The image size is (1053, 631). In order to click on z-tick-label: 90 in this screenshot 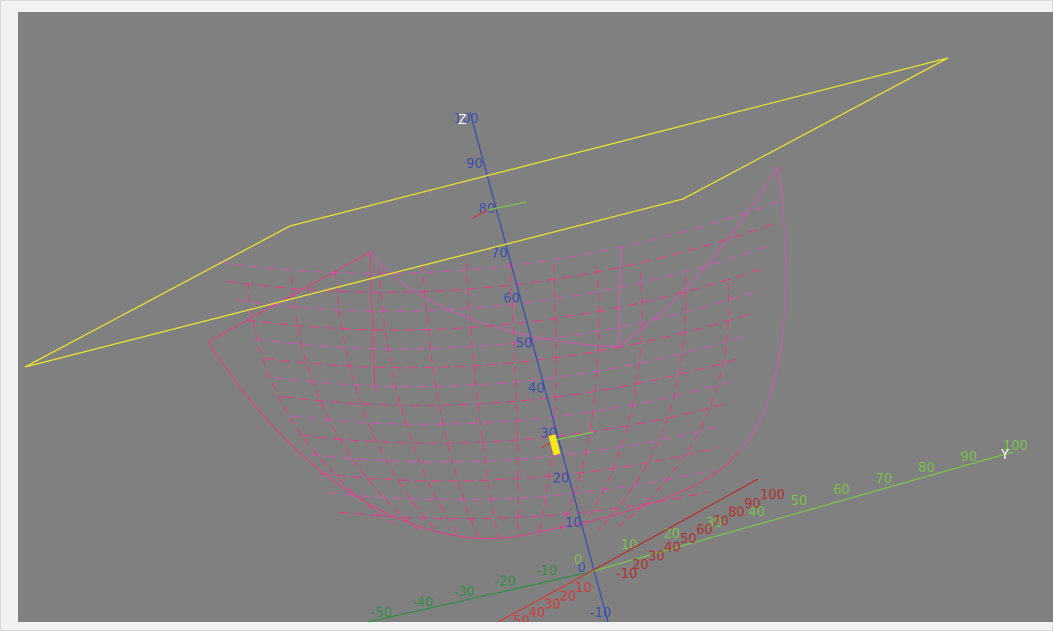, I will do `click(474, 164)`.